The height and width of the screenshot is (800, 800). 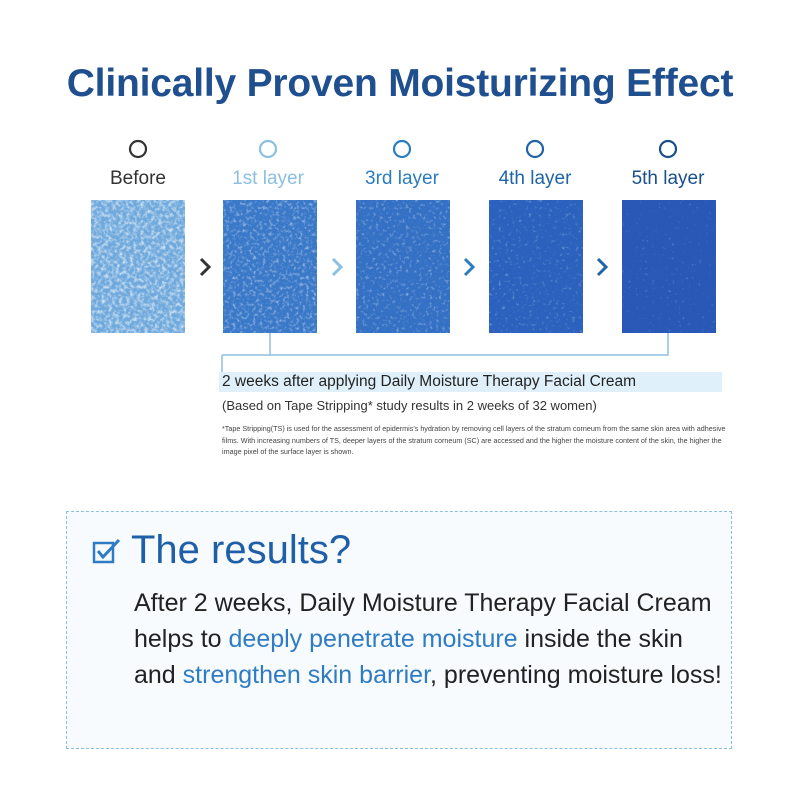 What do you see at coordinates (138, 266) in the screenshot?
I see `sample-image-before` at bounding box center [138, 266].